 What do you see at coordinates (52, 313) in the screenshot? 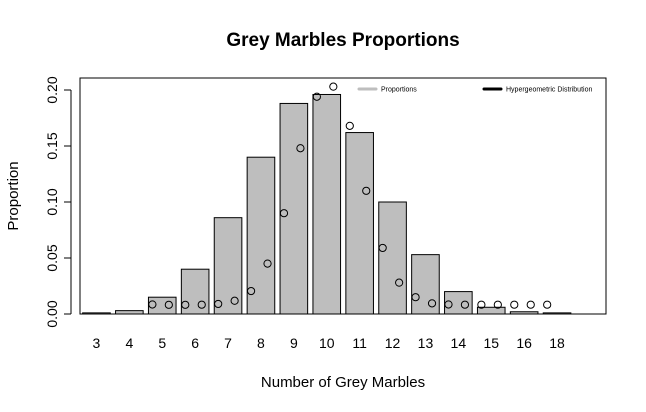
I see `y-tick-label: 0.00` at bounding box center [52, 313].